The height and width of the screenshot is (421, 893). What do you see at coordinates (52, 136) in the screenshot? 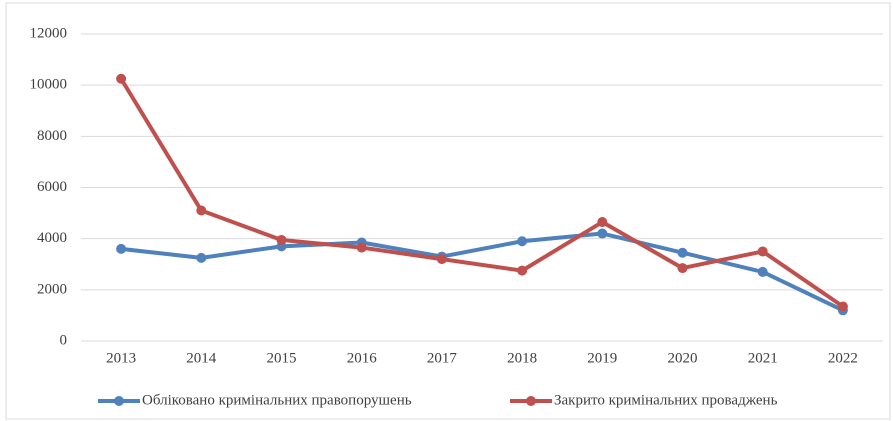
I see `y-tick-label: 8000` at bounding box center [52, 136].